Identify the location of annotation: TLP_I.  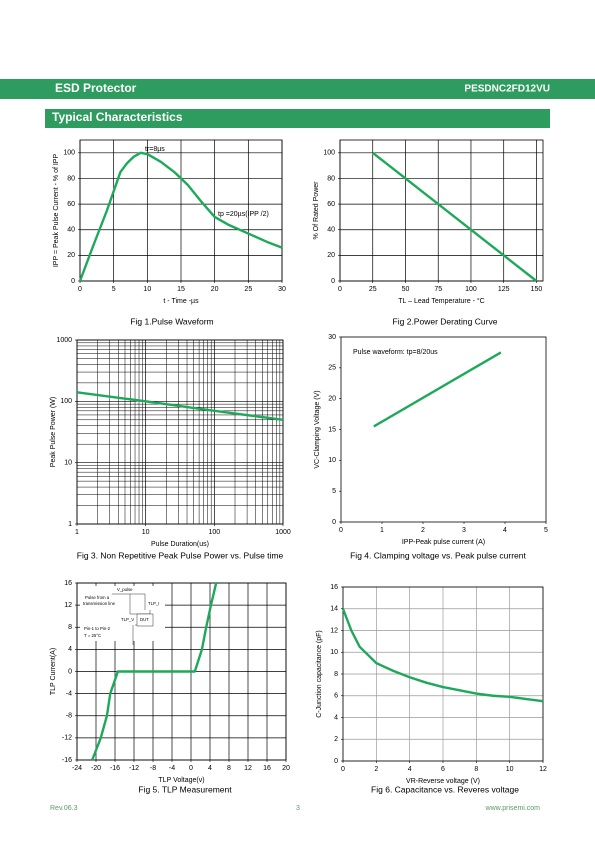
(153, 603).